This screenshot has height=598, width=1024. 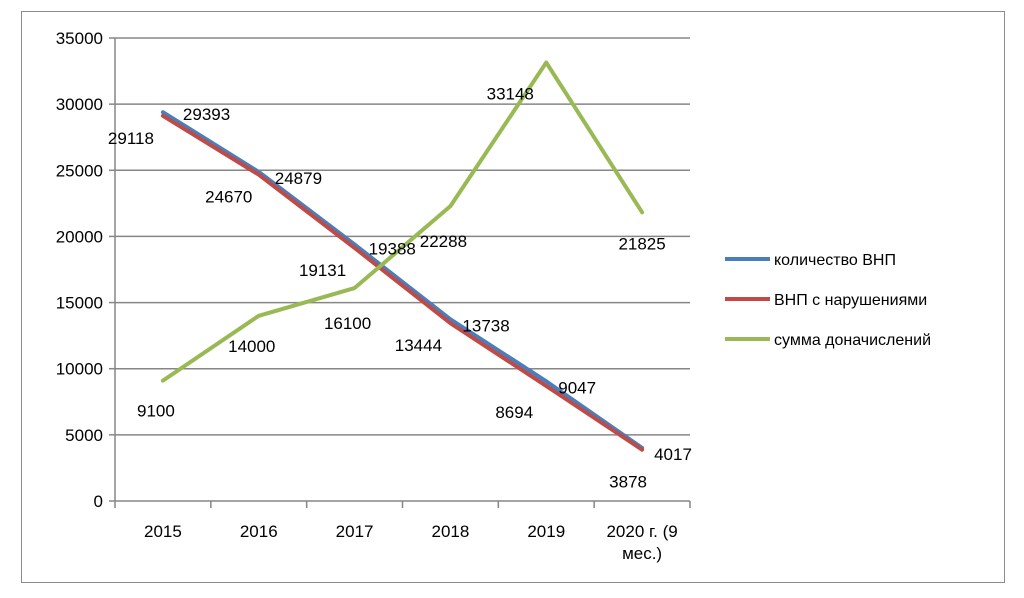 I want to click on x-tick-label-4: 2019, so click(x=546, y=531).